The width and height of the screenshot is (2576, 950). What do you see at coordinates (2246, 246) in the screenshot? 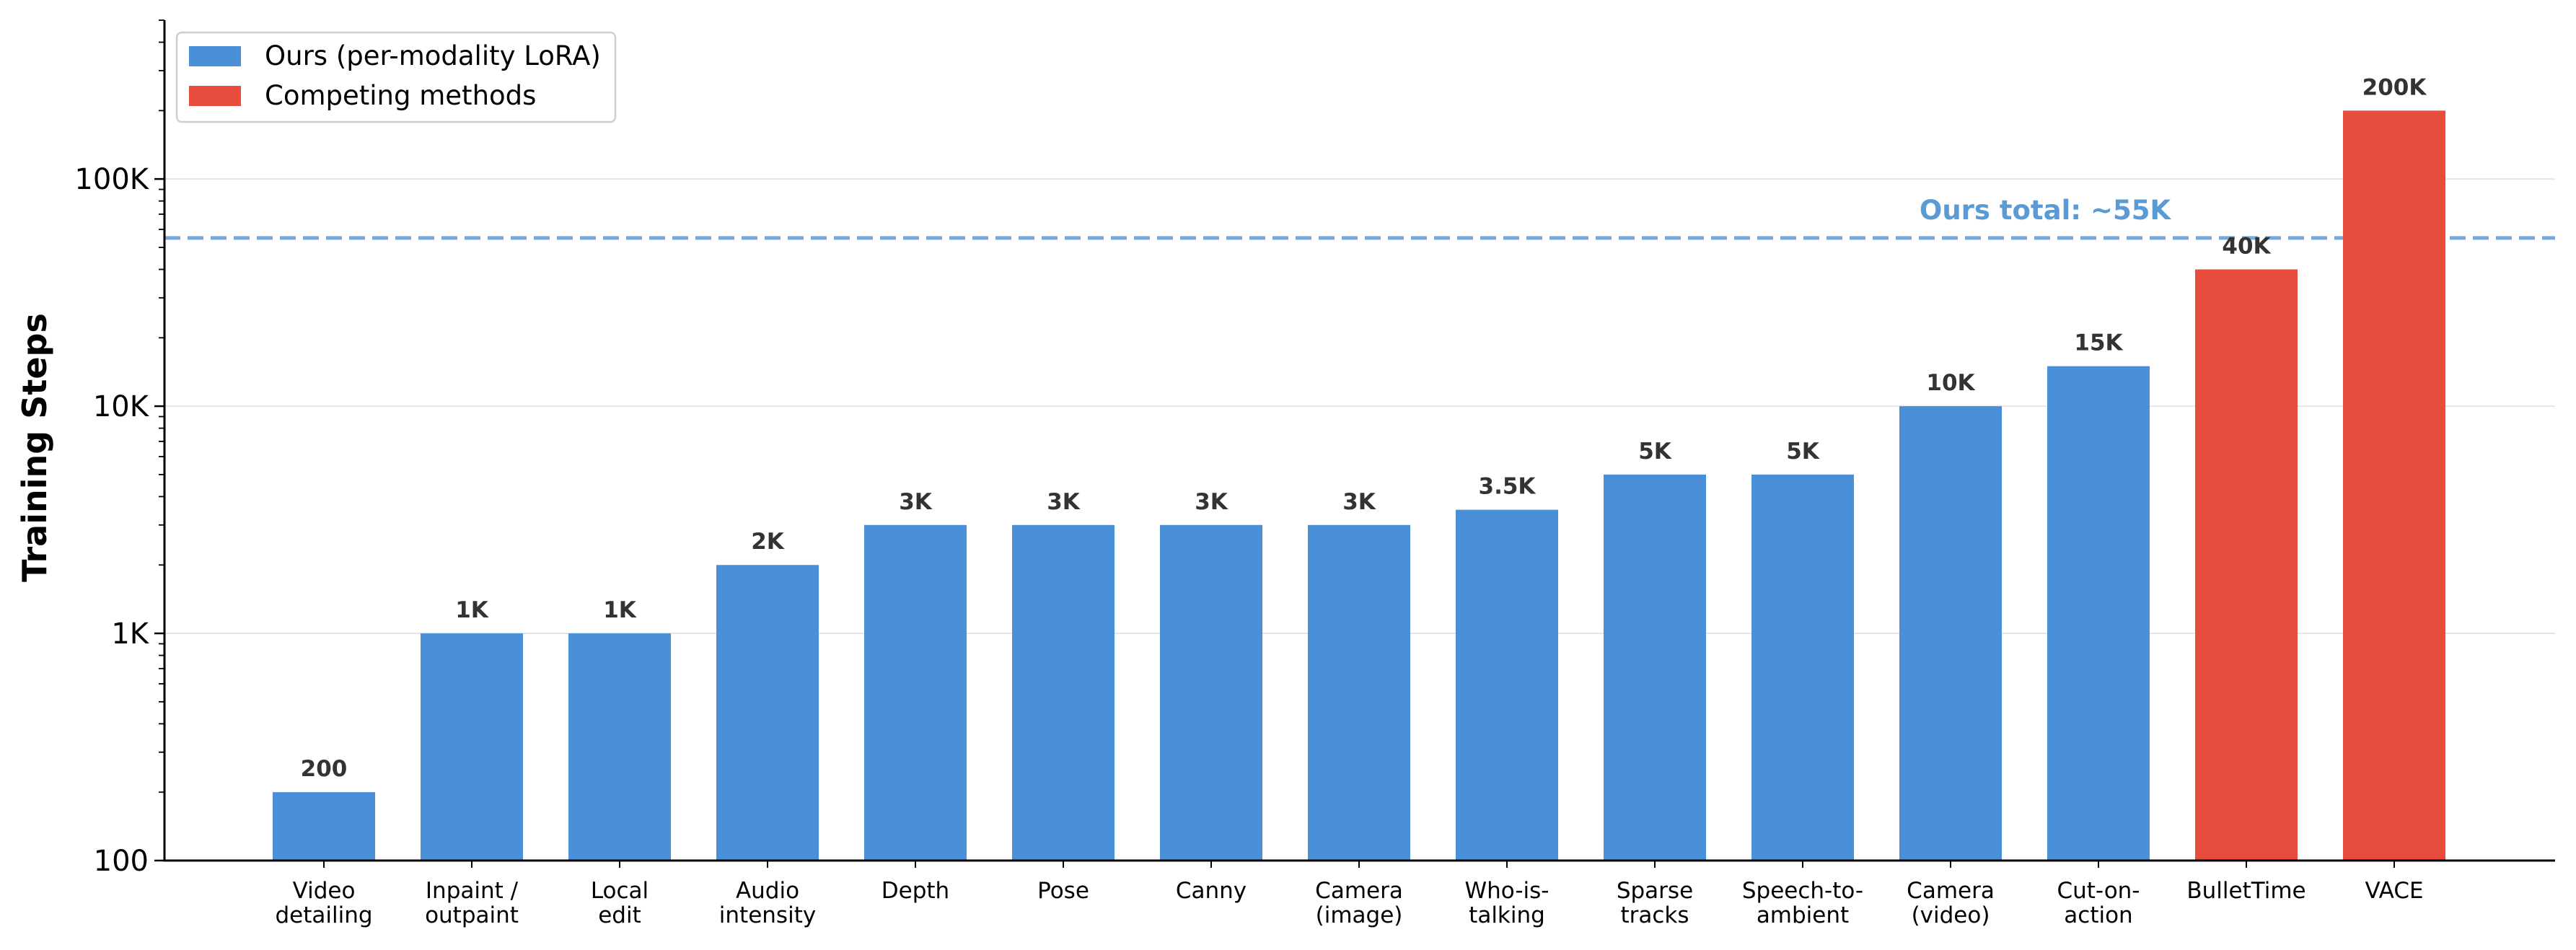
I see `bar-value-label: 40K` at bounding box center [2246, 246].